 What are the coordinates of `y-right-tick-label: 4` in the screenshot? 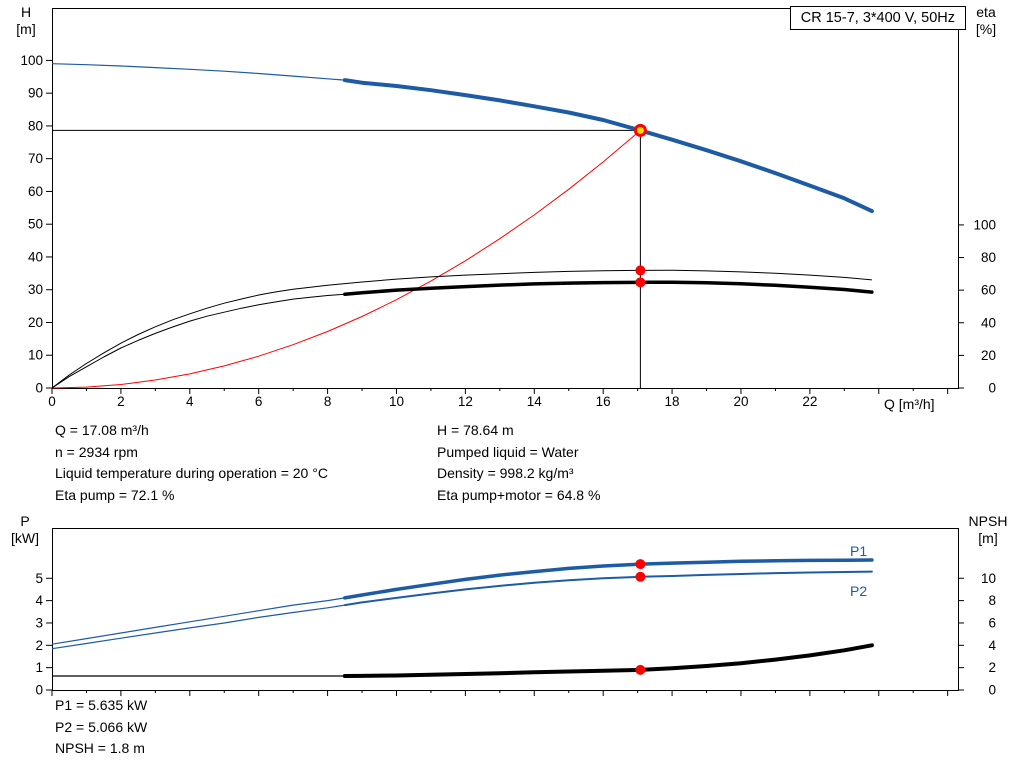 It's located at (992, 645).